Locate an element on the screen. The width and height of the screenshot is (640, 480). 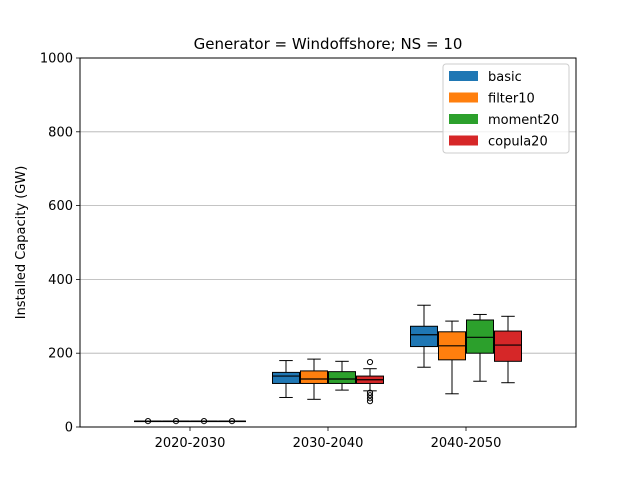
y-tick-label: 400 is located at coordinates (60, 280).